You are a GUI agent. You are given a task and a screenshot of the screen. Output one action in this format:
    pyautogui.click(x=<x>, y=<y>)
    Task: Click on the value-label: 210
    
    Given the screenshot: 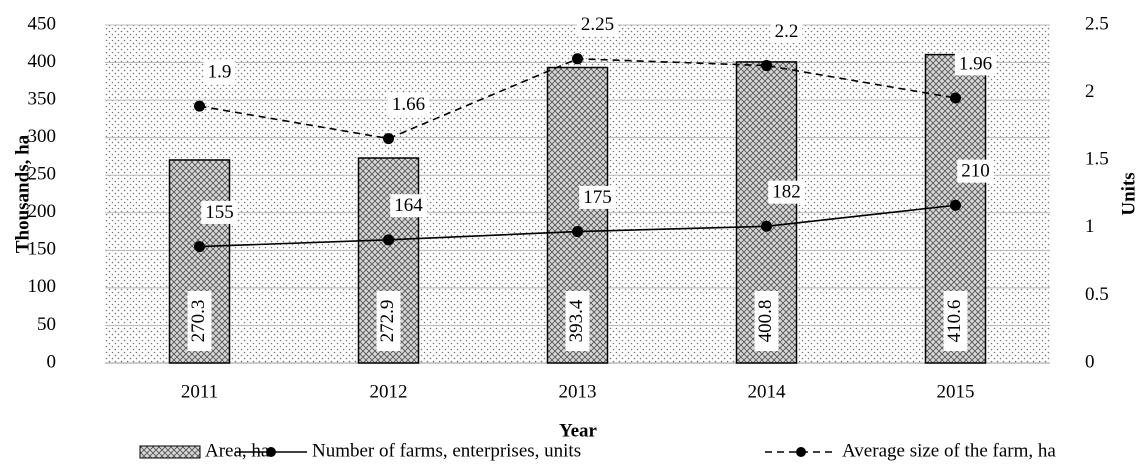 What is the action you would take?
    pyautogui.click(x=975, y=171)
    